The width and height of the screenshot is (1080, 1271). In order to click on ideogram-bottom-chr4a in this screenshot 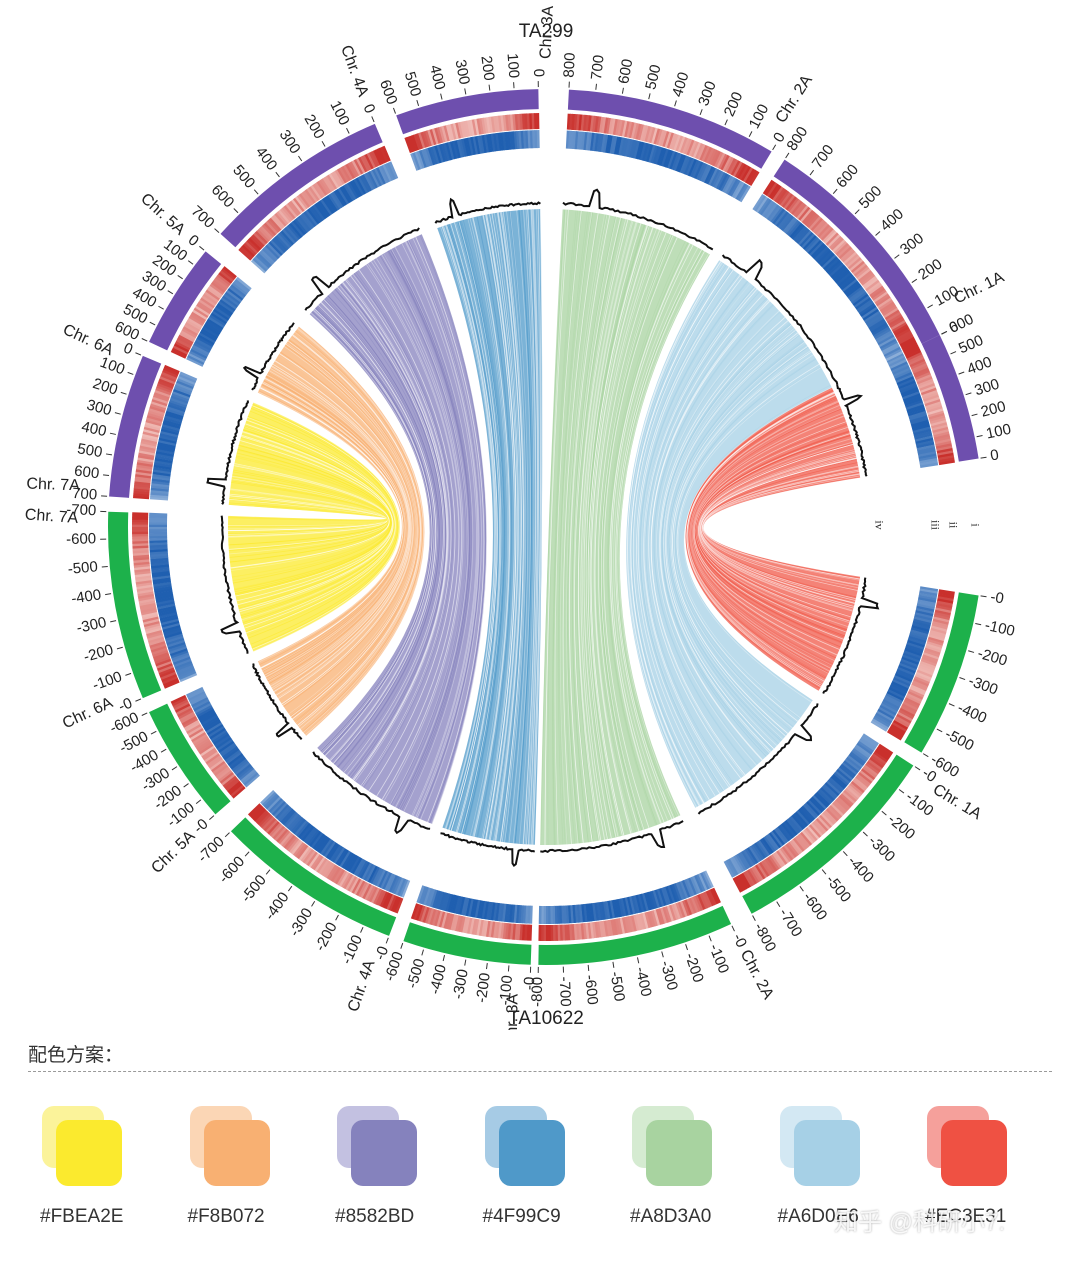, I will do `click(467, 943)`.